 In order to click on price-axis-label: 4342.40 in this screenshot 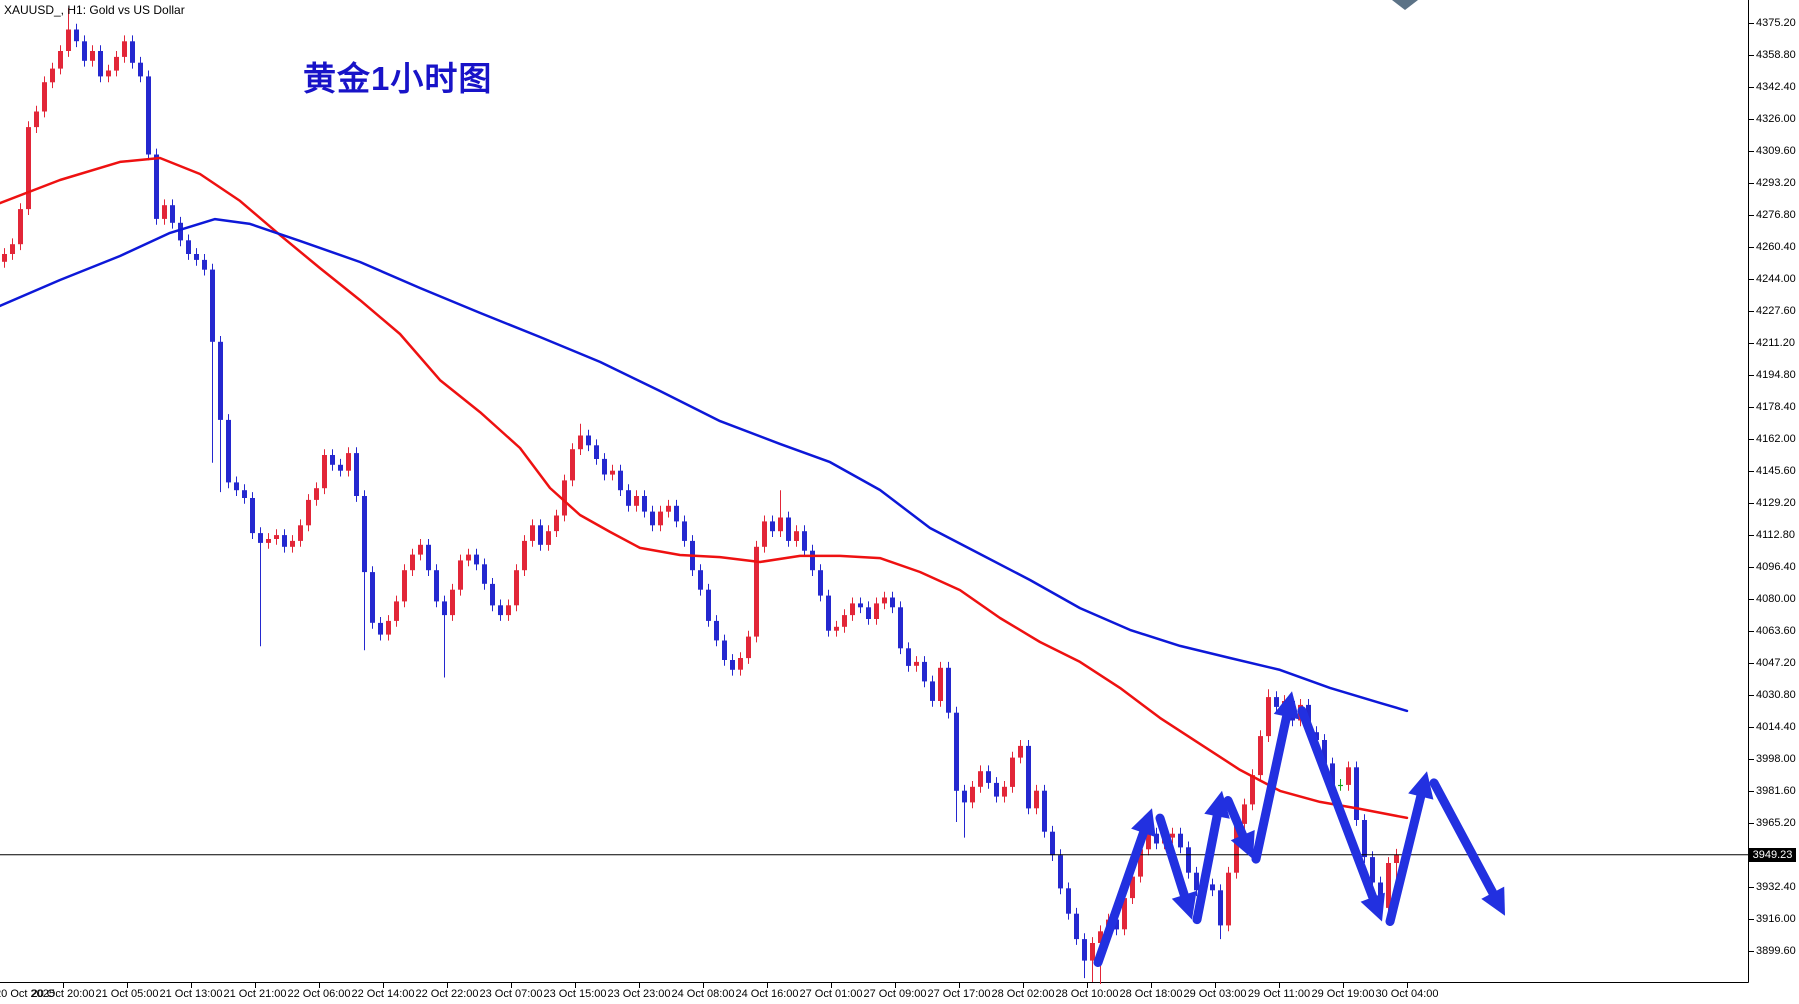, I will do `click(1776, 86)`.